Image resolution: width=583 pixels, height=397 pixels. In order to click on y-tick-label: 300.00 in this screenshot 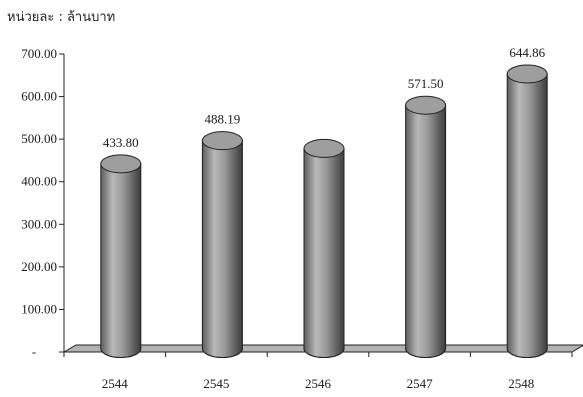, I will do `click(39, 223)`.